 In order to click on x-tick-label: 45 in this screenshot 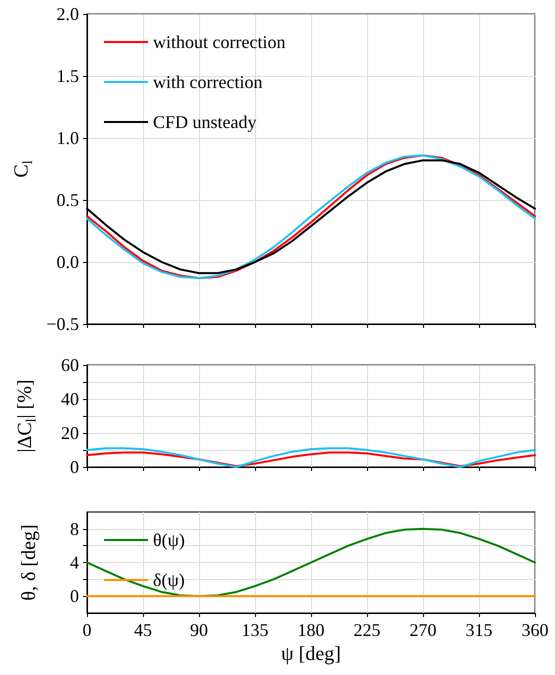, I will do `click(143, 630)`.